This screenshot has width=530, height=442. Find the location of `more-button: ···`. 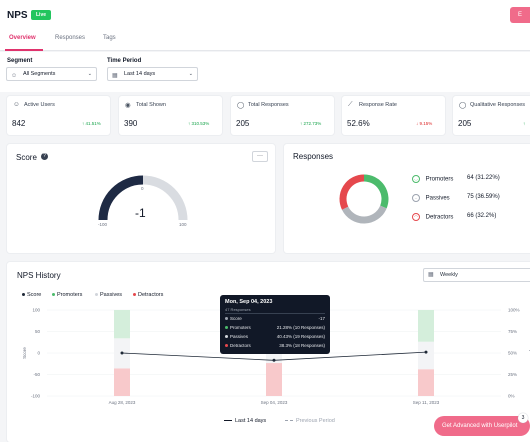

more-button: ··· is located at coordinates (260, 156).